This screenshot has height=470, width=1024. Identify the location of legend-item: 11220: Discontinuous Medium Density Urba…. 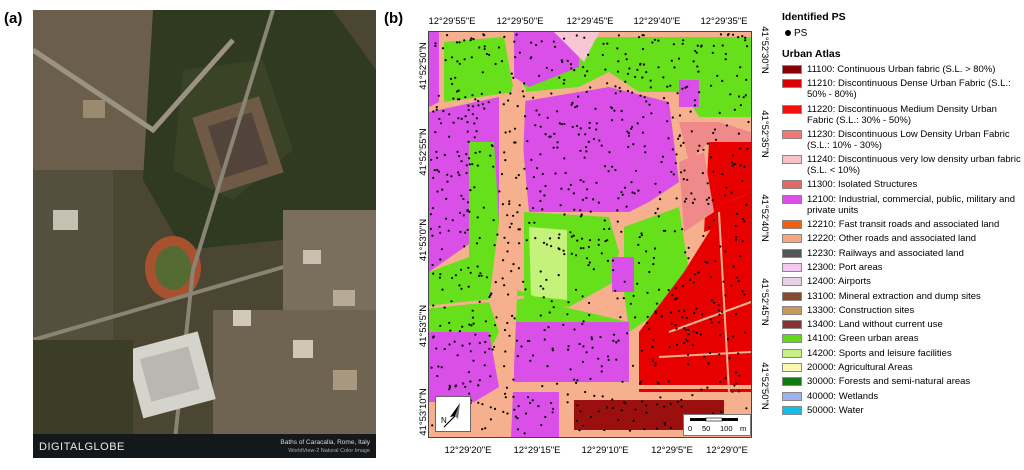
(902, 115).